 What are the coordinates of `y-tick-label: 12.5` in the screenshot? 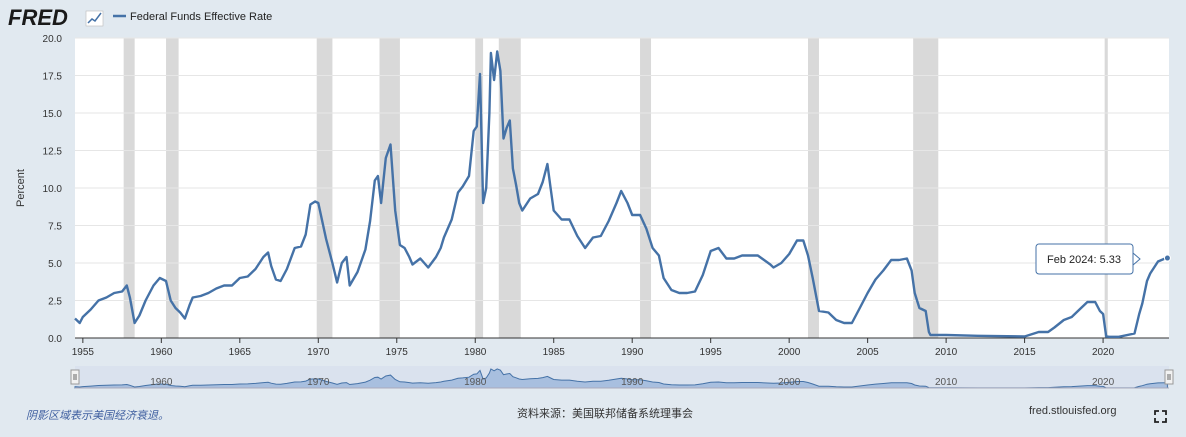 It's located at (53, 152).